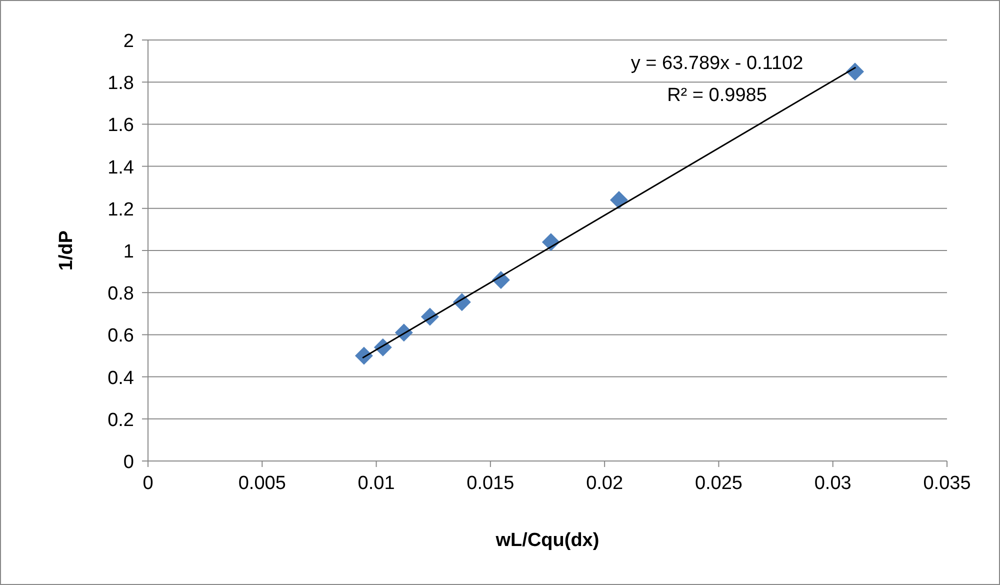  I want to click on x-tick-label: 0.02, so click(605, 483).